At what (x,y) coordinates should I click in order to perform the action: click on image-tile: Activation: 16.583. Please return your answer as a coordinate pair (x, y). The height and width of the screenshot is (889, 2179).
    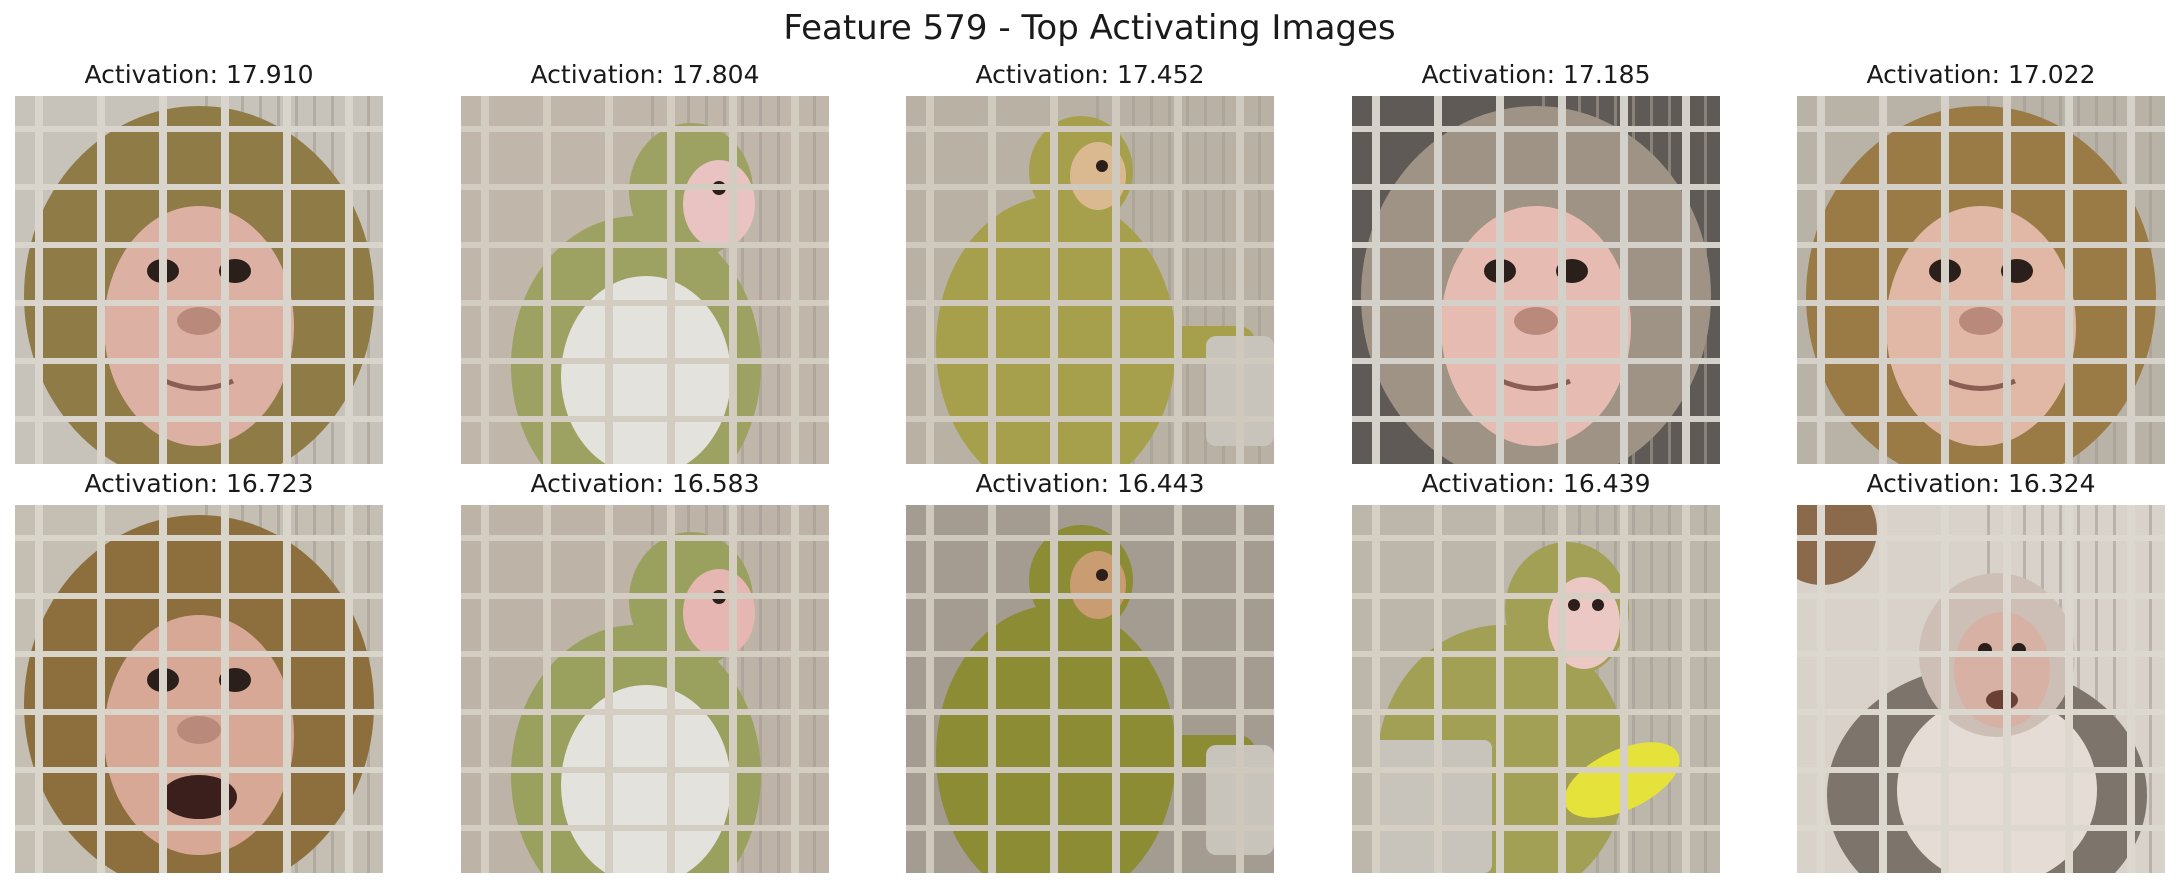
    Looking at the image, I should click on (645, 671).